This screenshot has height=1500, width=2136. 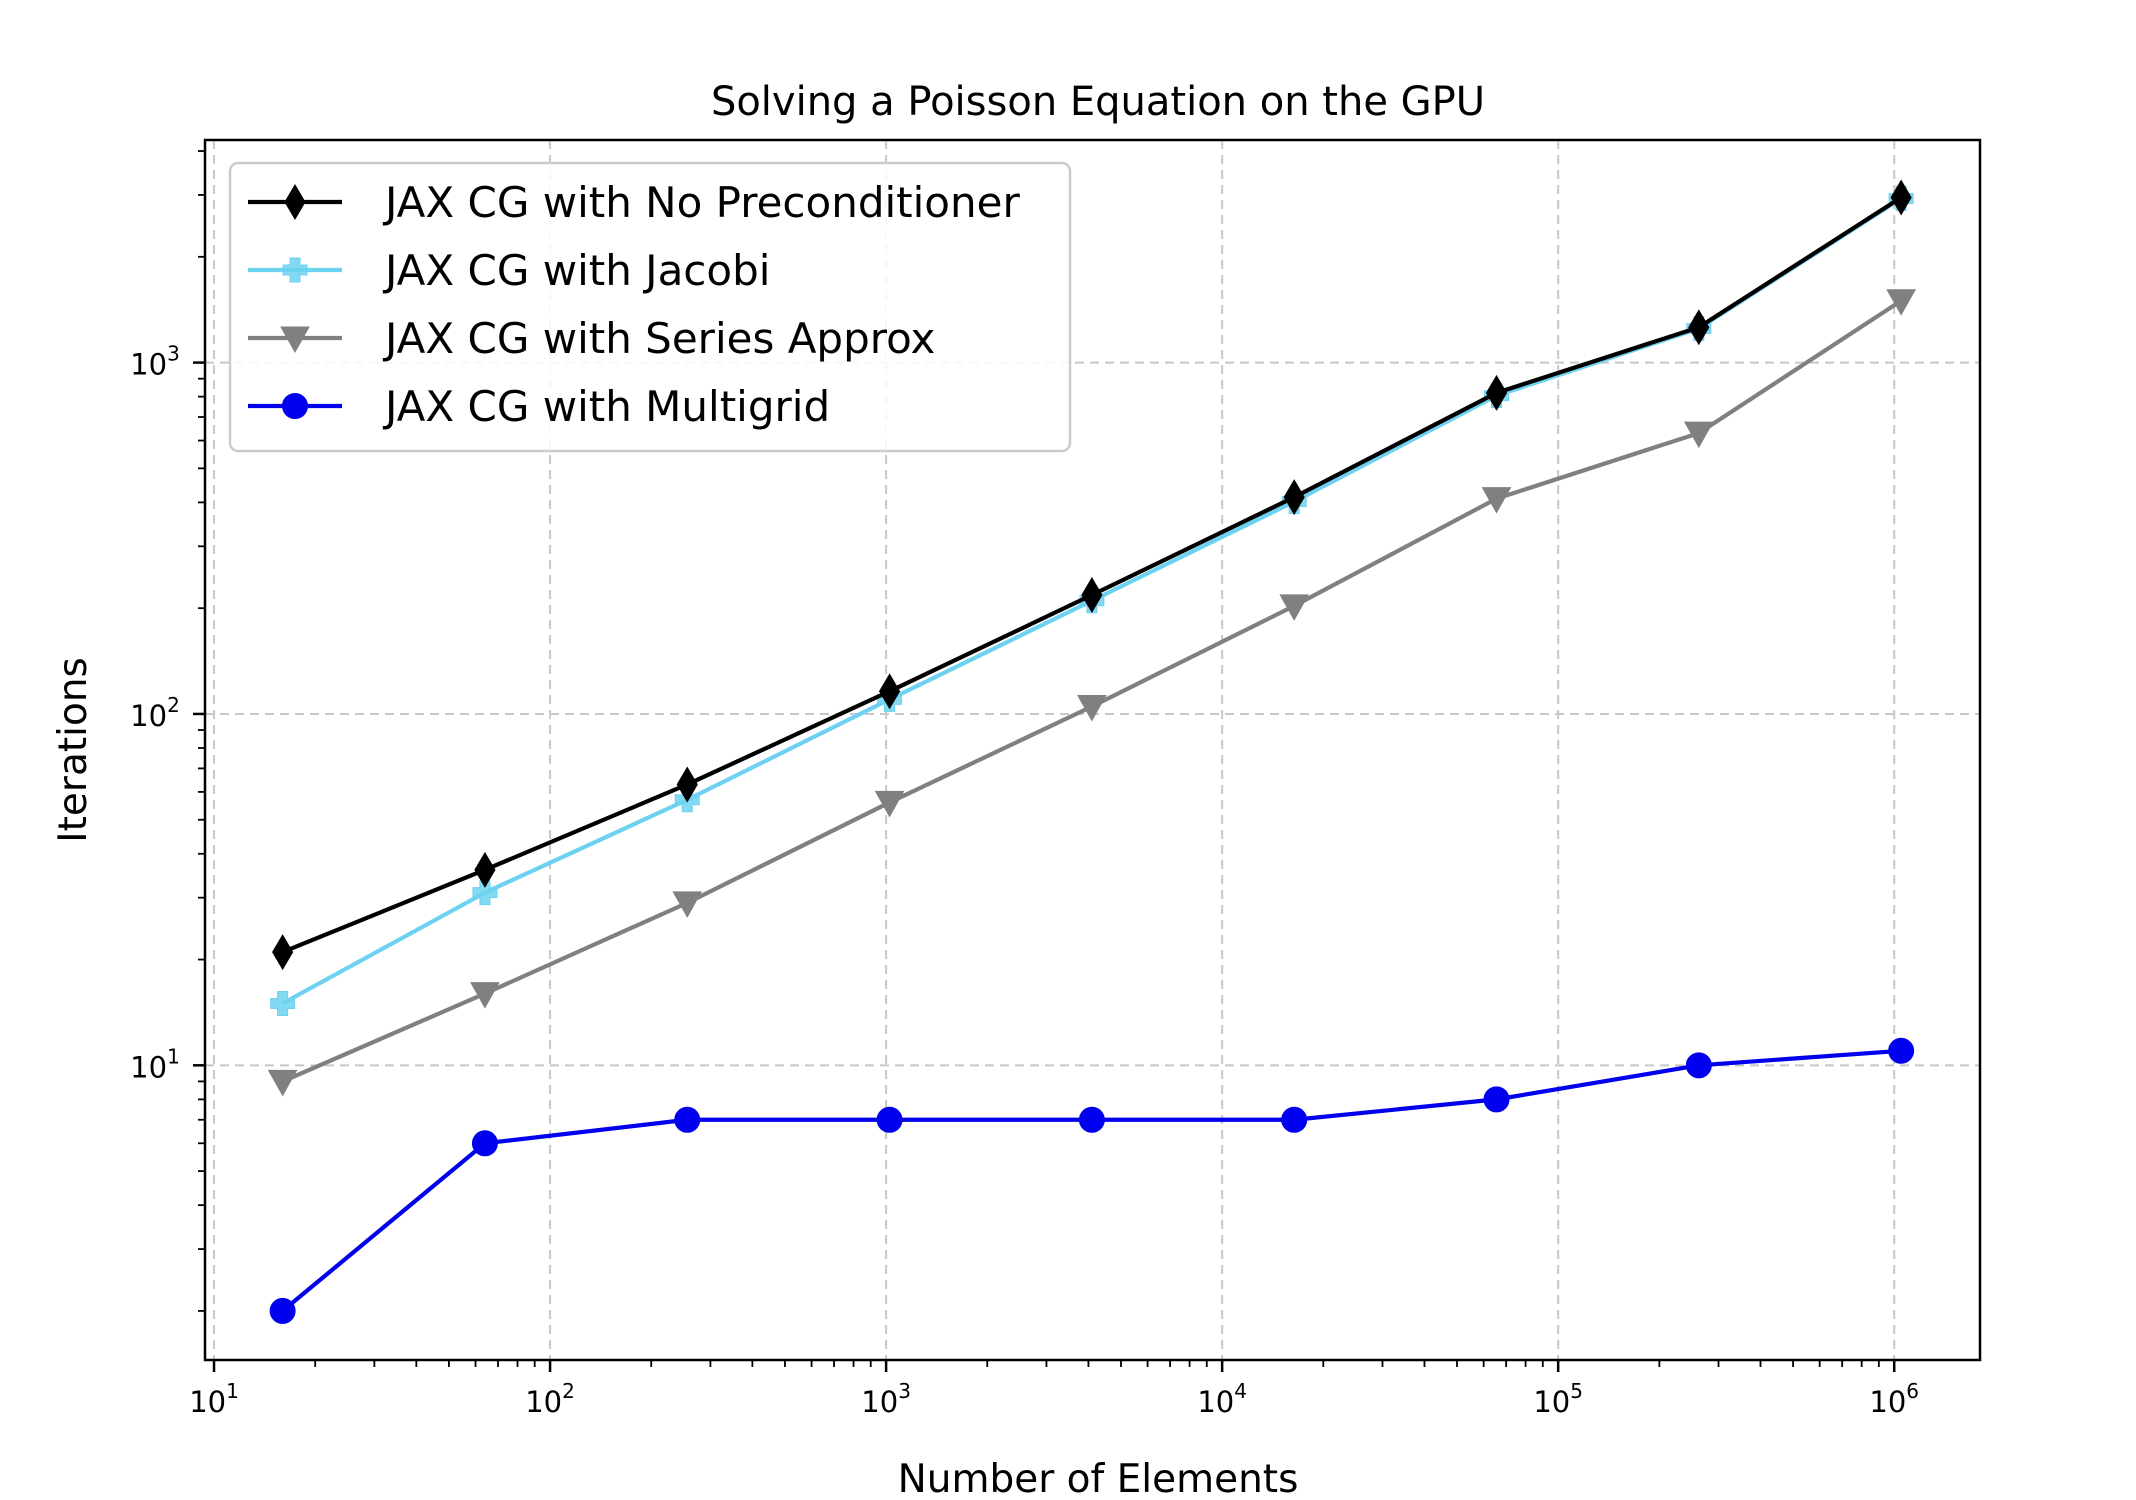 I want to click on x-tick-exponent: 6, so click(x=1912, y=1391).